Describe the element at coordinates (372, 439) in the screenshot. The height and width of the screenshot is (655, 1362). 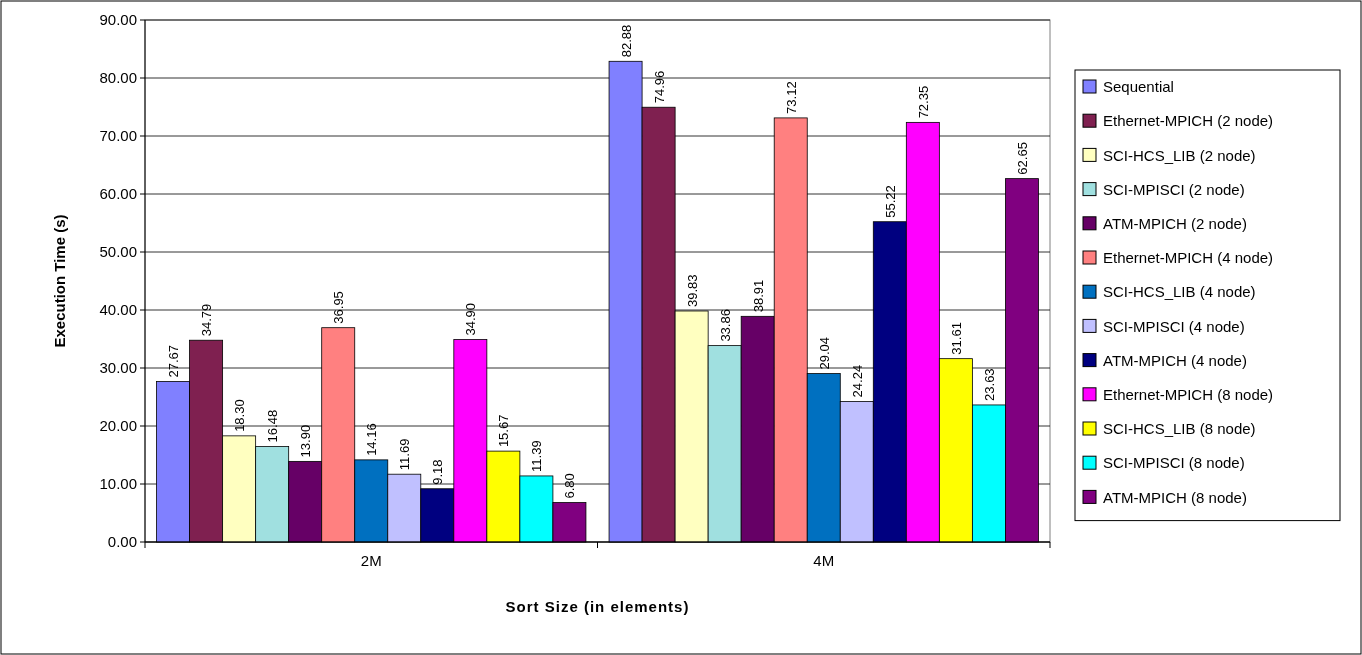
I see `data-label: 14.16` at that location.